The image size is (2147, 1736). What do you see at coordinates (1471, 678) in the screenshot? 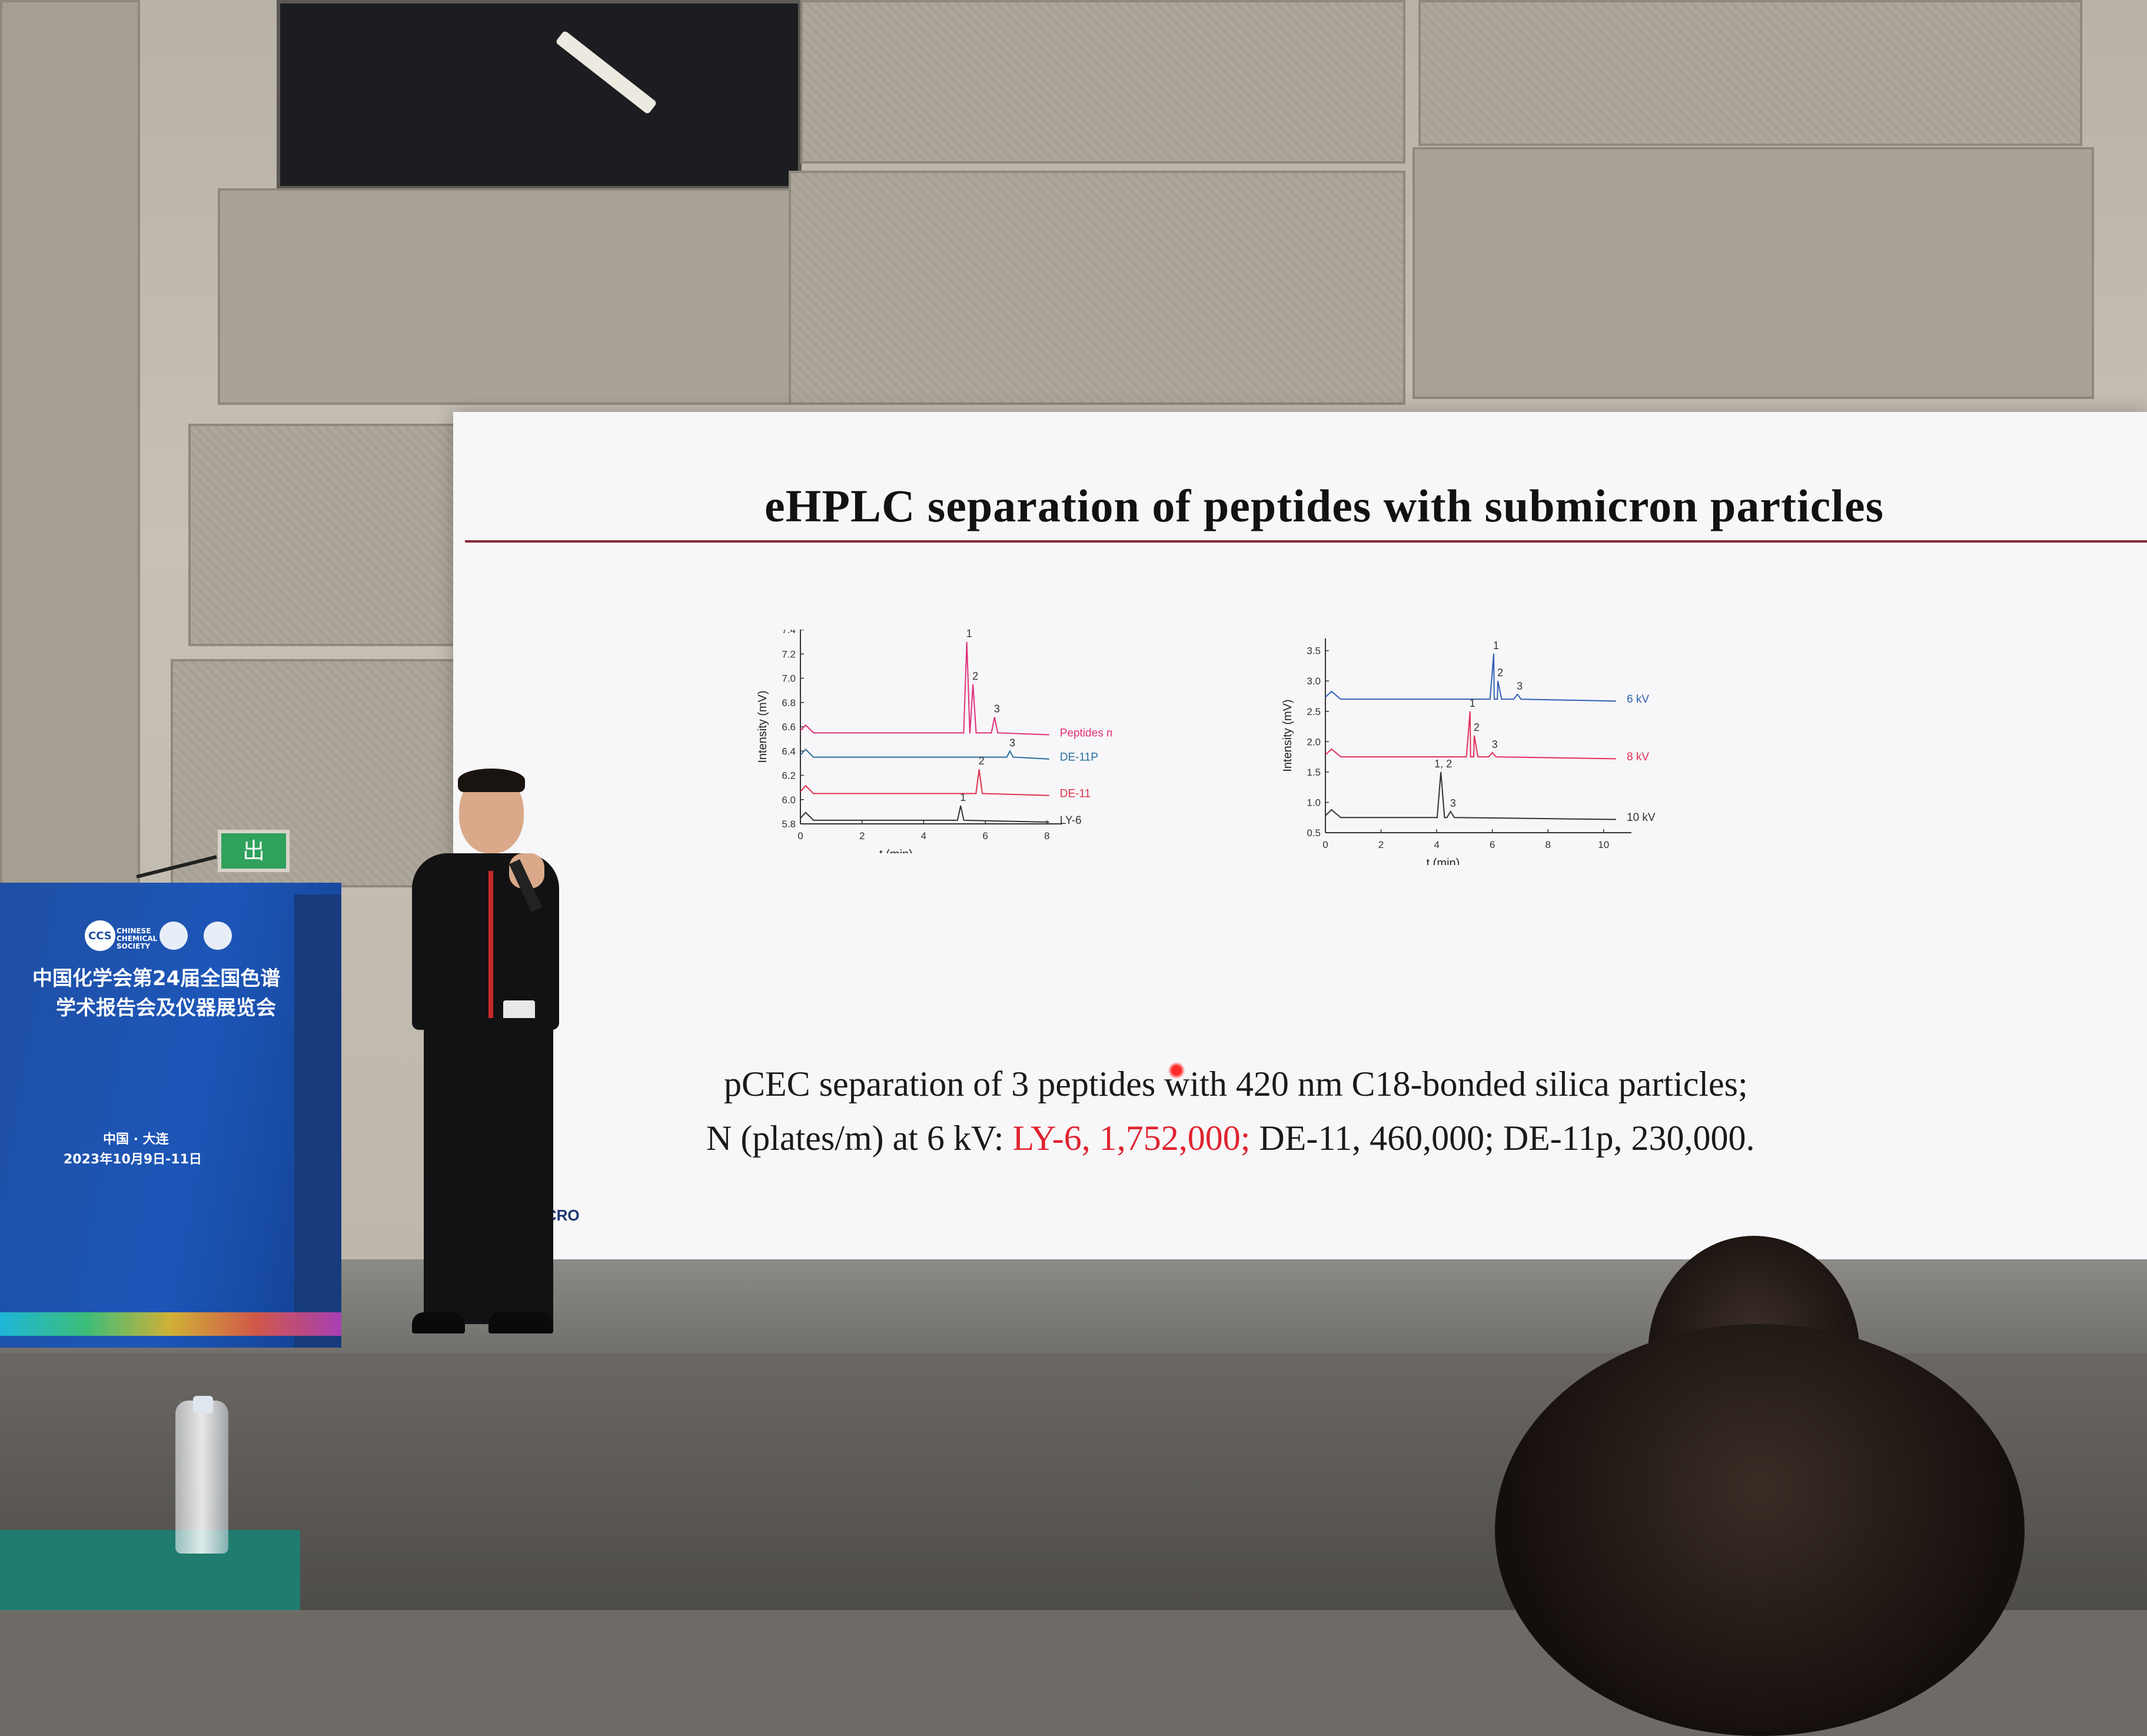
I see `series-line-6-kv` at bounding box center [1471, 678].